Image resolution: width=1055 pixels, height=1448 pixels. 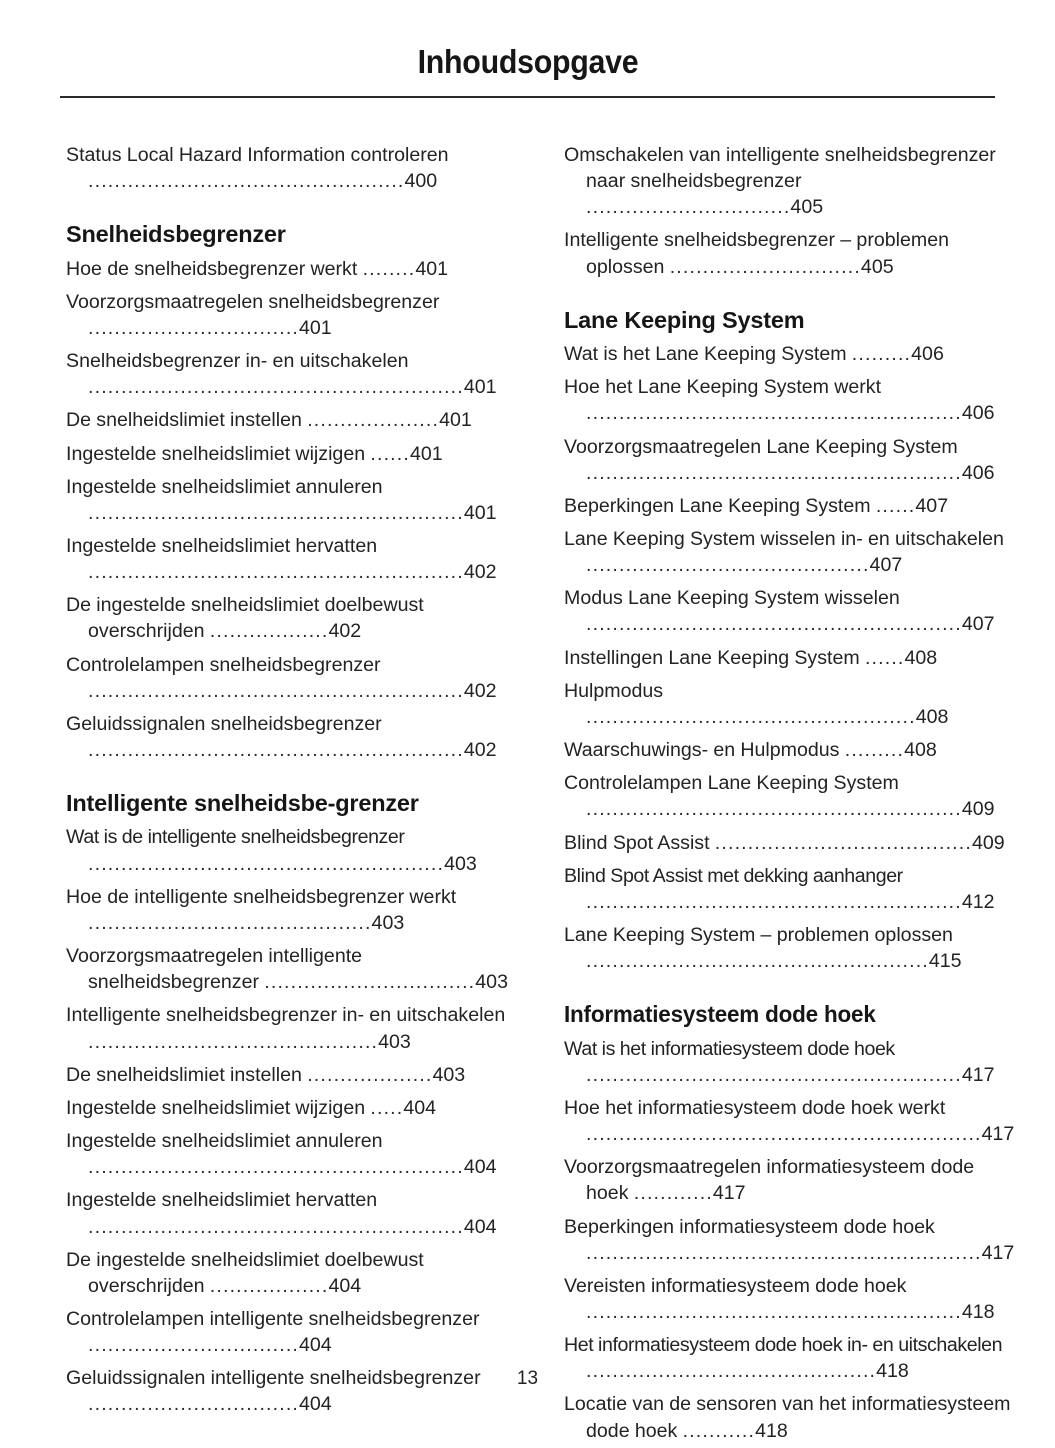 What do you see at coordinates (761, 446) in the screenshot?
I see `toc-entry-title: Voorzorgsmaatregelen Lane Keeping System` at bounding box center [761, 446].